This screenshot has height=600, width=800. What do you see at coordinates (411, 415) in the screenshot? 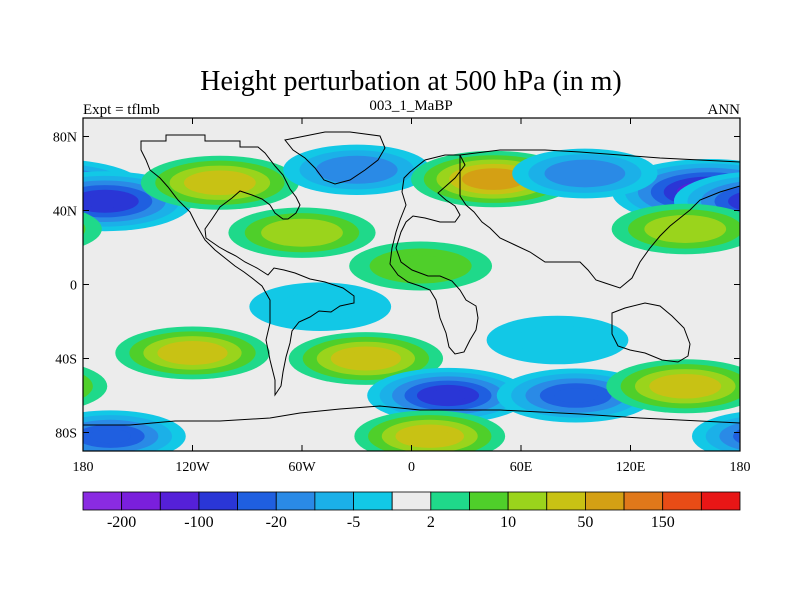
I see `antarctica-outline` at bounding box center [411, 415].